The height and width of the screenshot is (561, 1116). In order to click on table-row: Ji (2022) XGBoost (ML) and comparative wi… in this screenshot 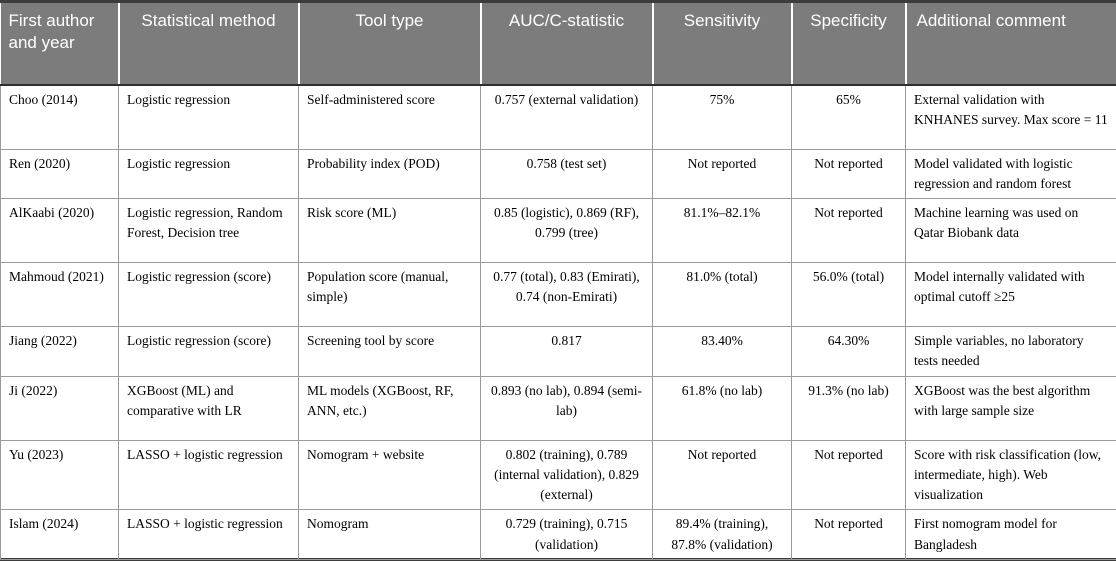, I will do `click(558, 408)`.